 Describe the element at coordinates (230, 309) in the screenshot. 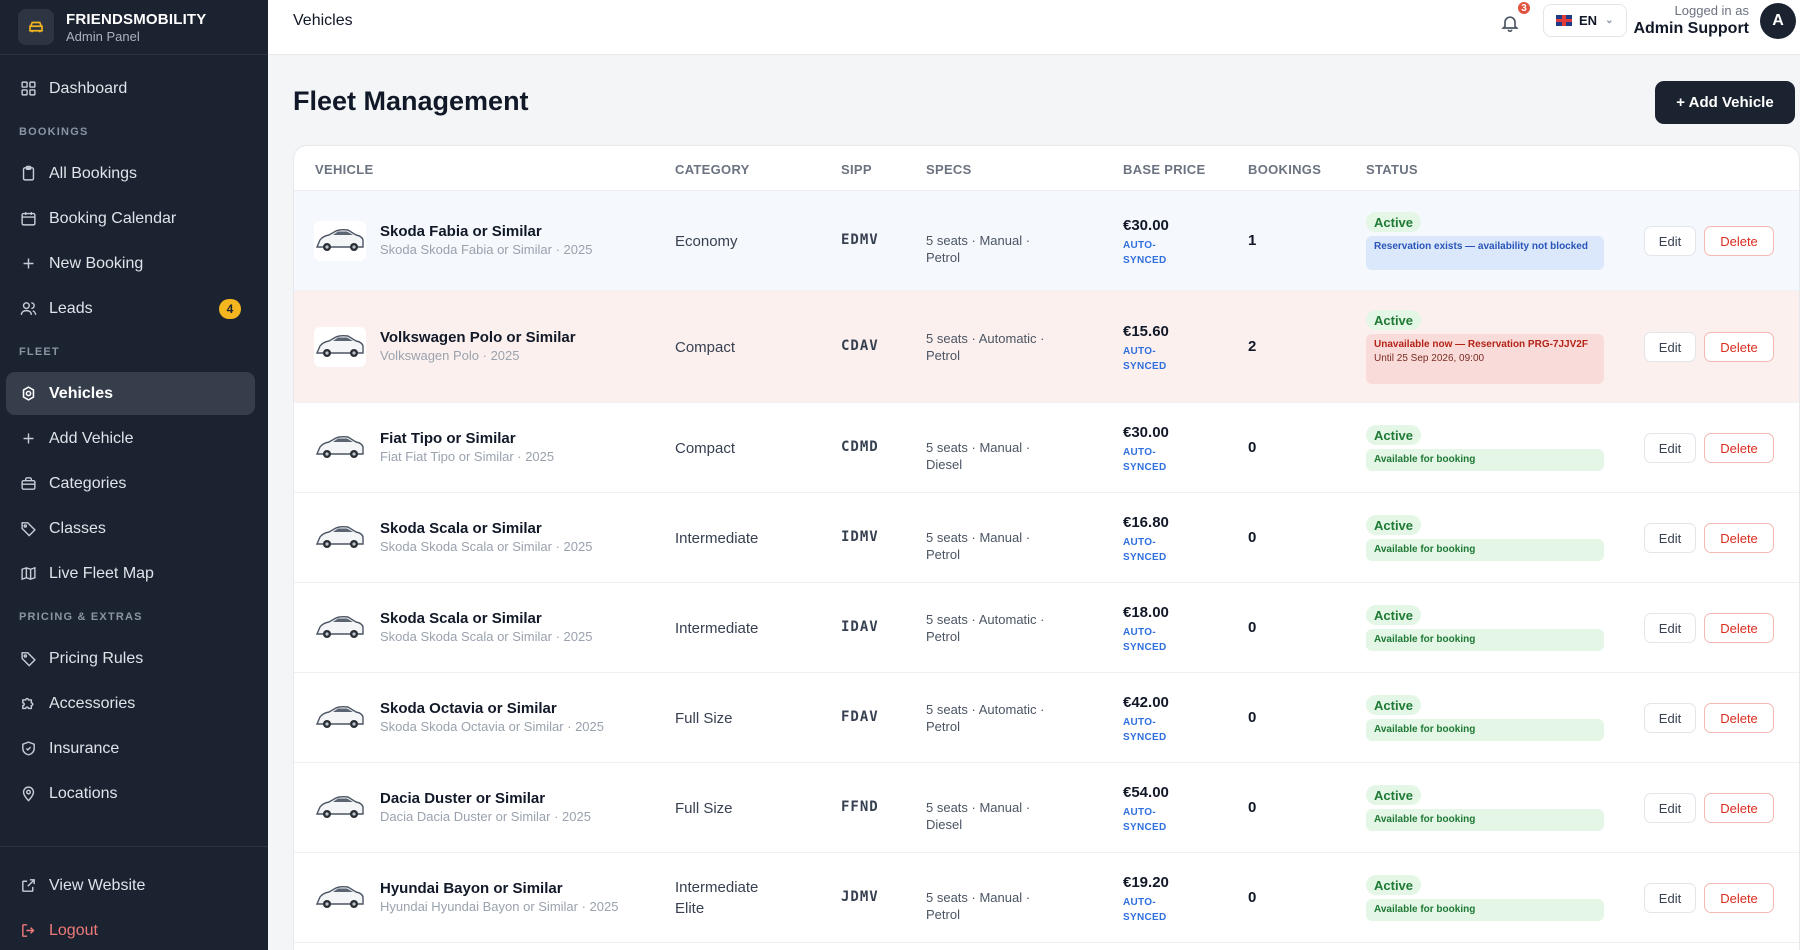

I see `leads-count-badge: 4` at that location.